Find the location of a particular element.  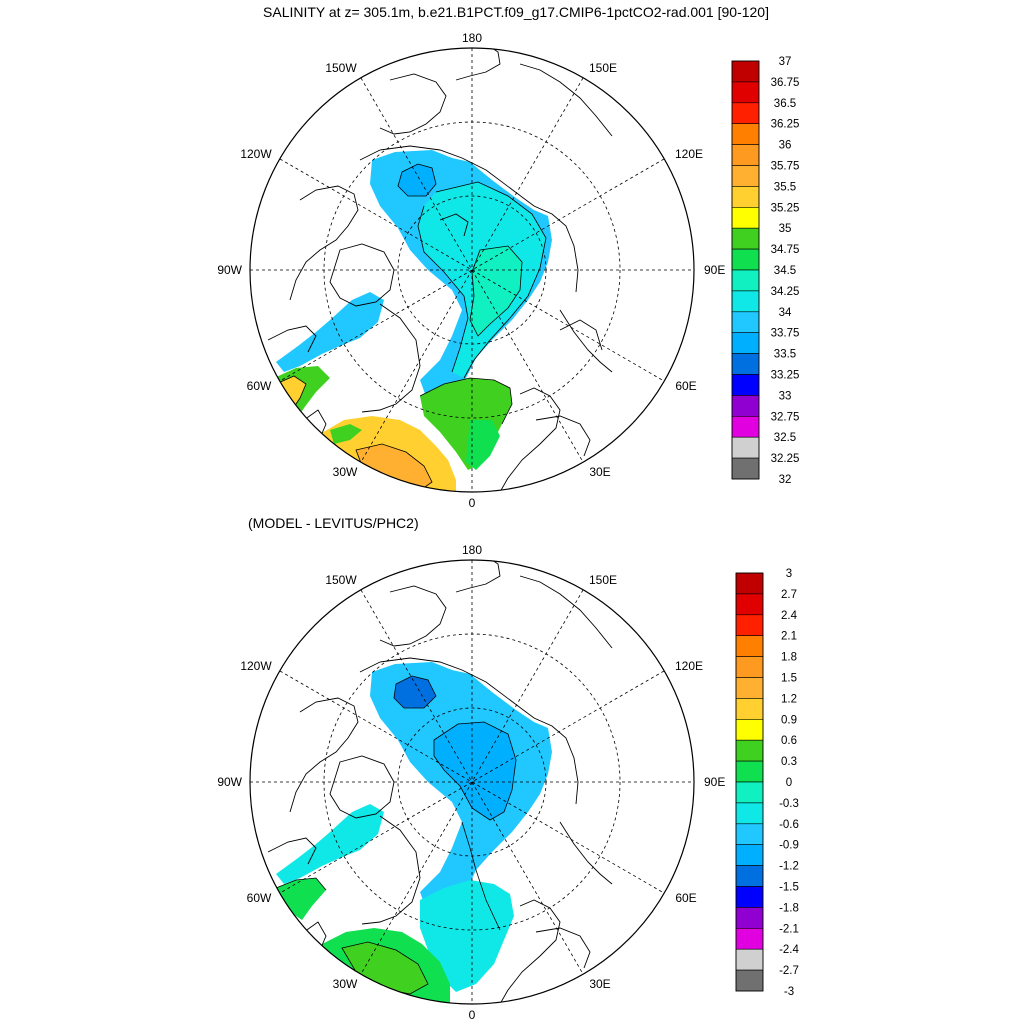

bottom-label-180: 180 is located at coordinates (472, 550).